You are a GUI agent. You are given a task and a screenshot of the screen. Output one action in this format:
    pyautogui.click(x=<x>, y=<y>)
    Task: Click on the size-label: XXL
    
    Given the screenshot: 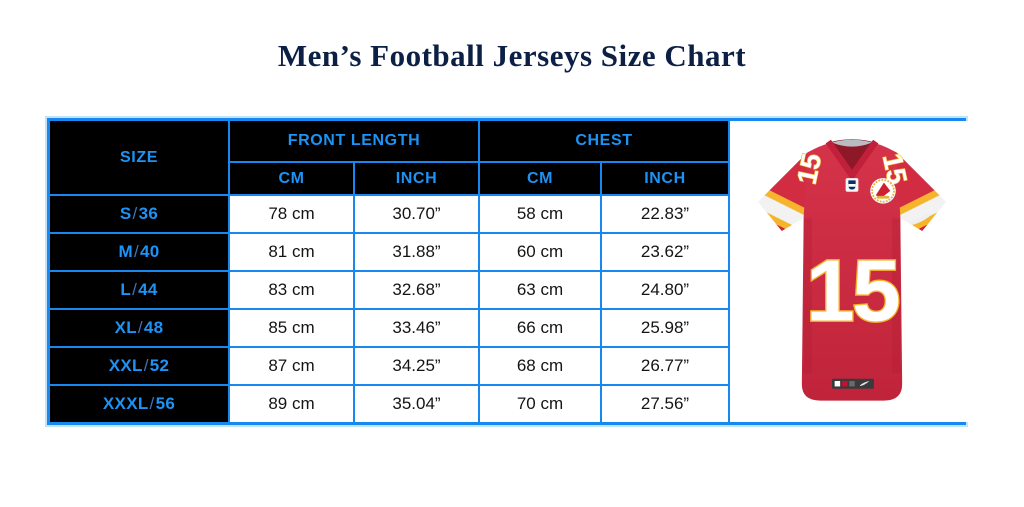 What is the action you would take?
    pyautogui.click(x=125, y=365)
    